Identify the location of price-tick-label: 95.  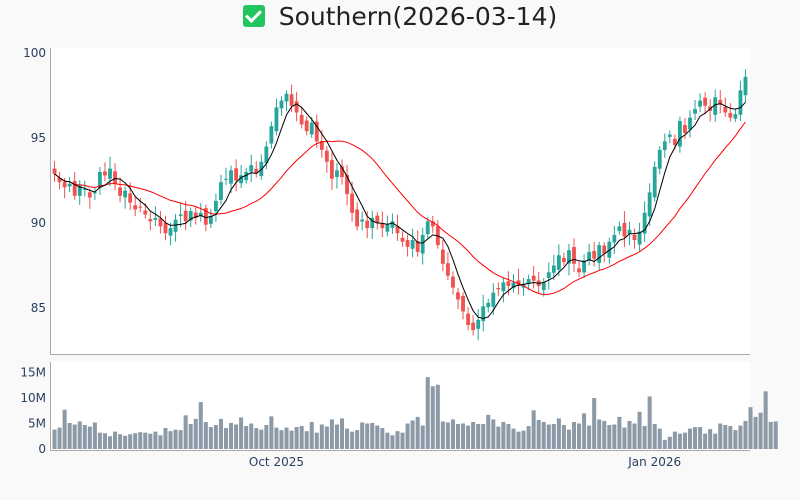
(38, 138).